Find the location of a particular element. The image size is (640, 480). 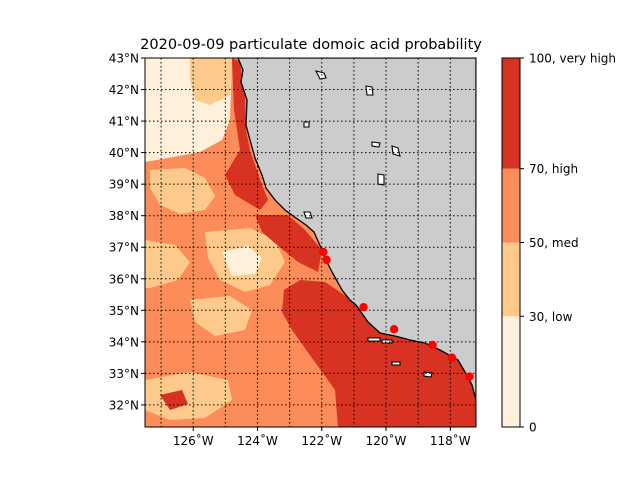

prob-zone-med-south is located at coordinates (221, 316).